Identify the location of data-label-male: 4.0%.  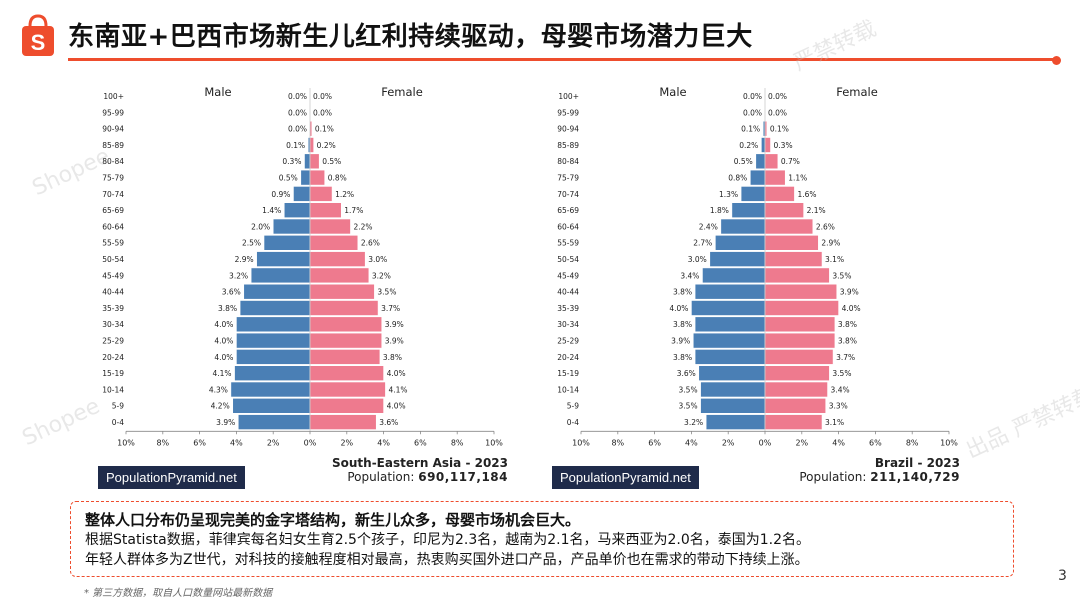
(223, 324).